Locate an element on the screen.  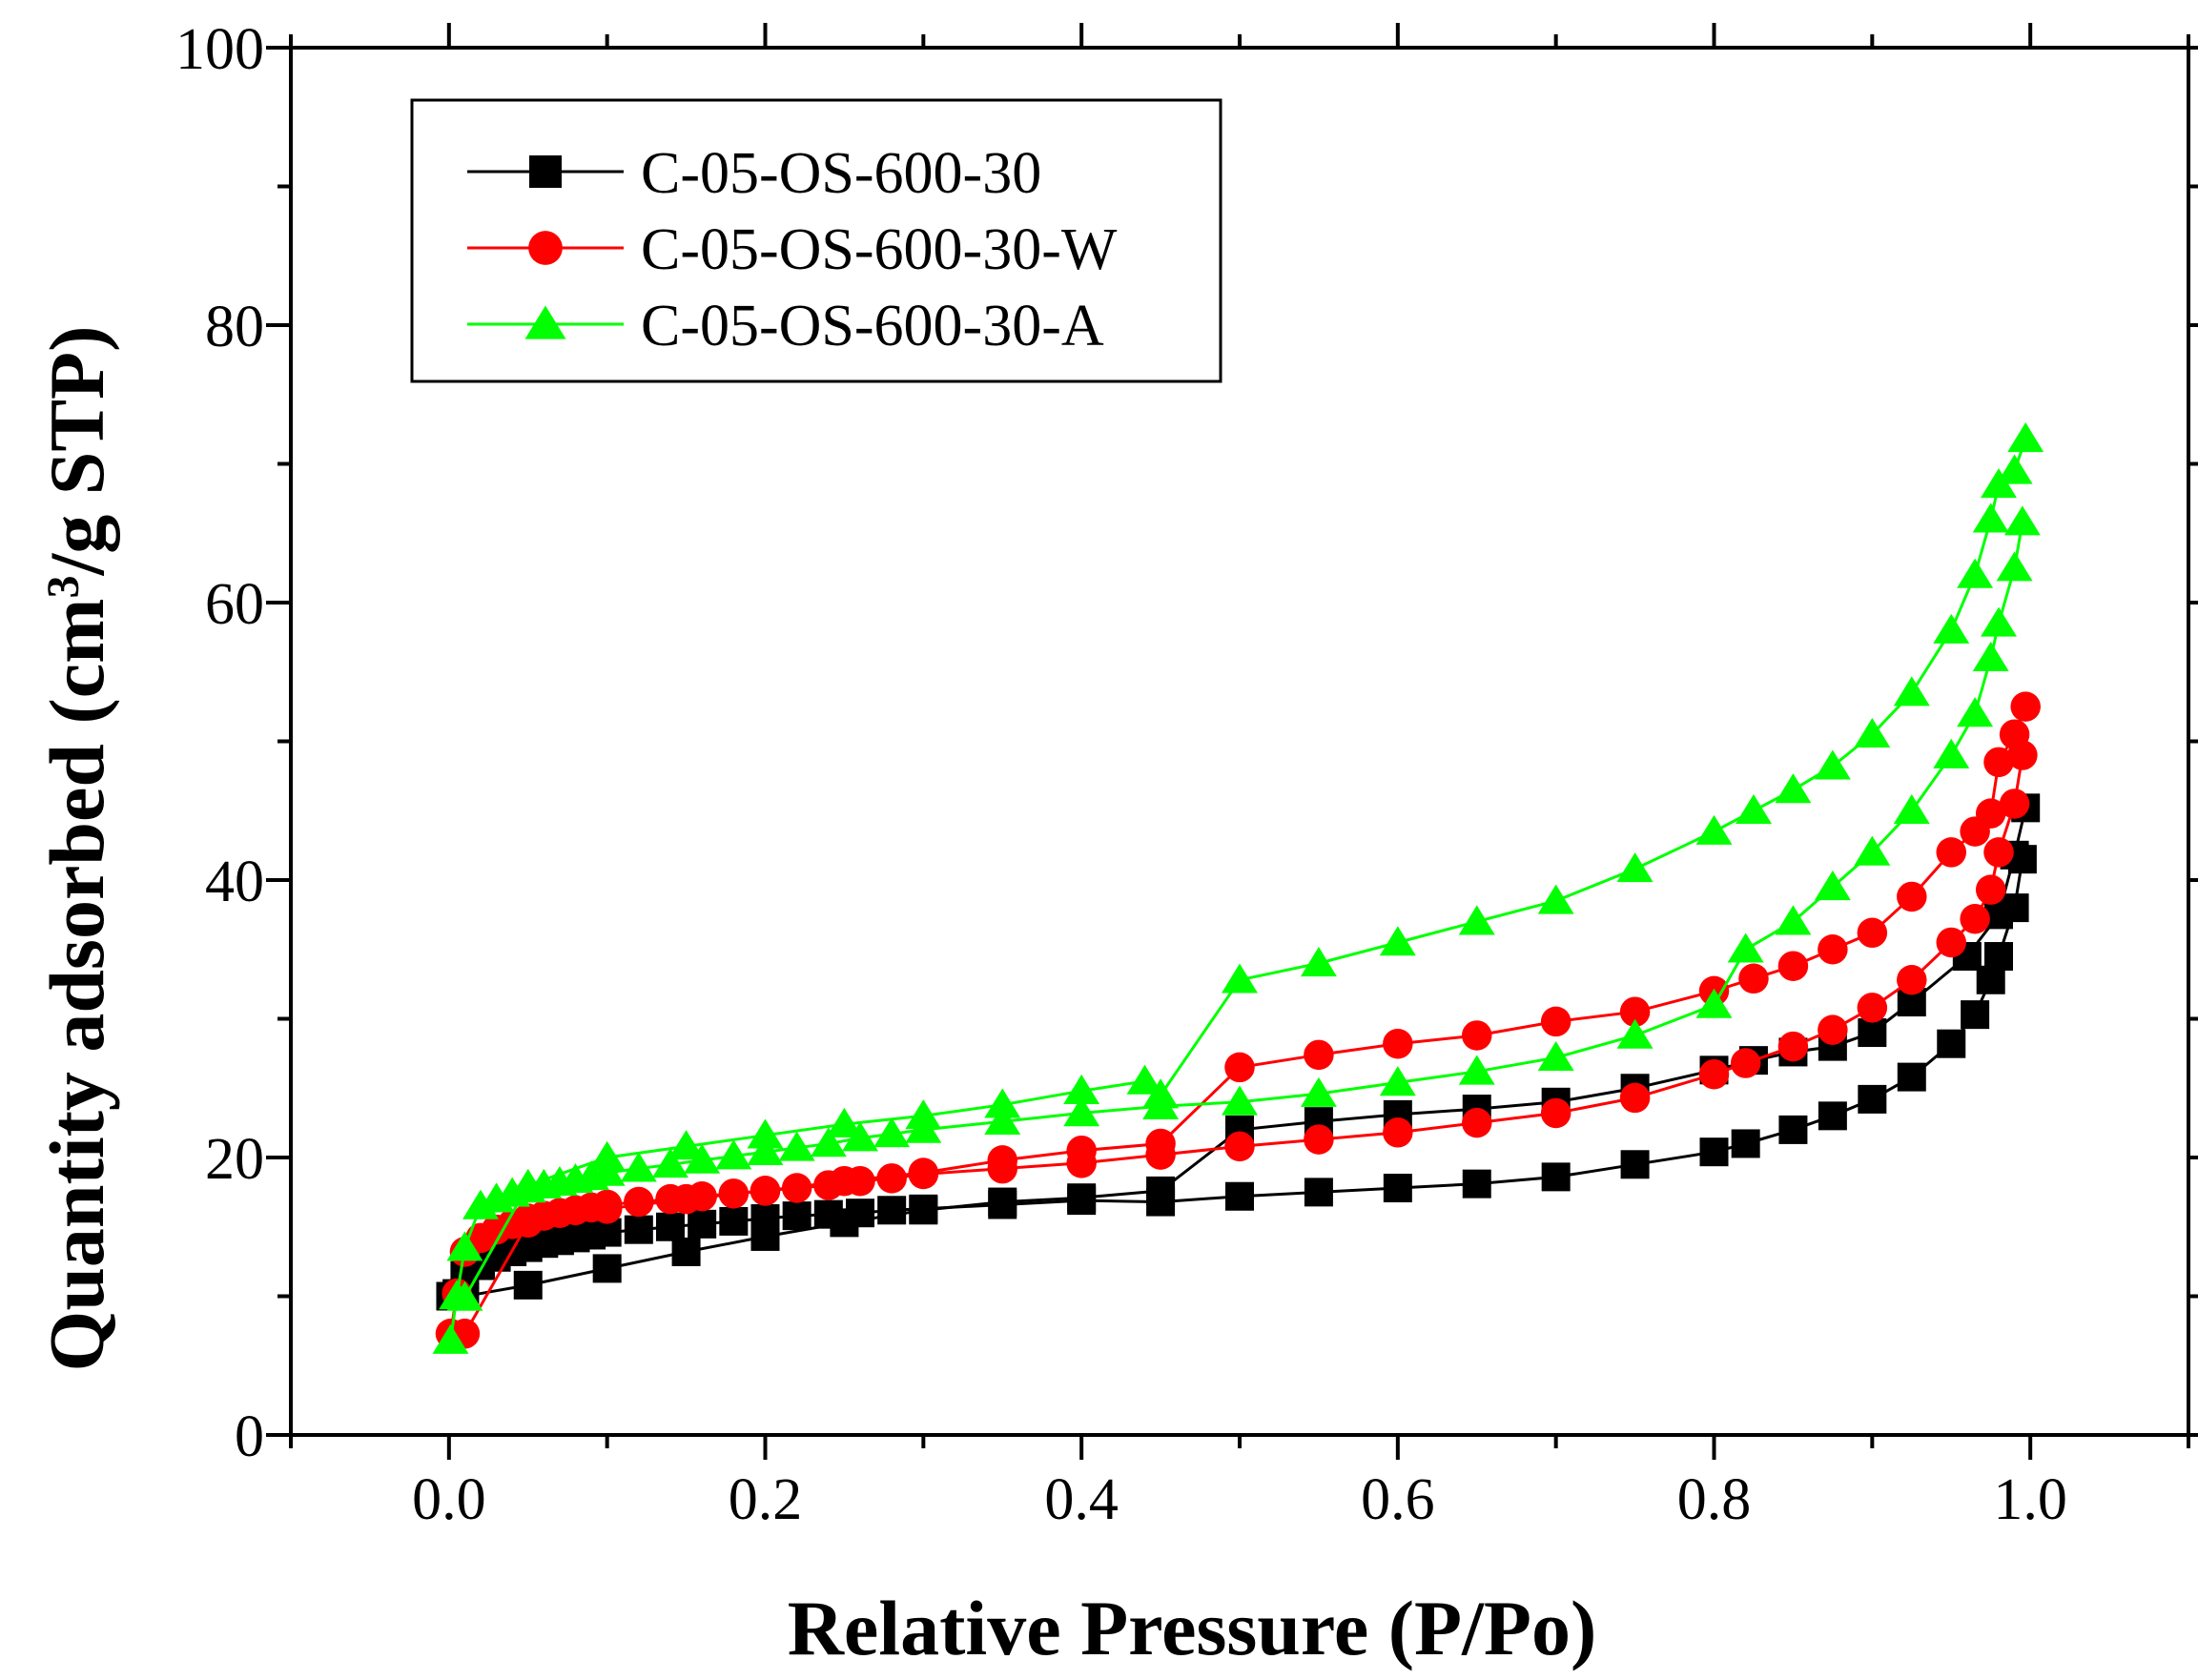
y-tick-label: 0 is located at coordinates (249, 1436).